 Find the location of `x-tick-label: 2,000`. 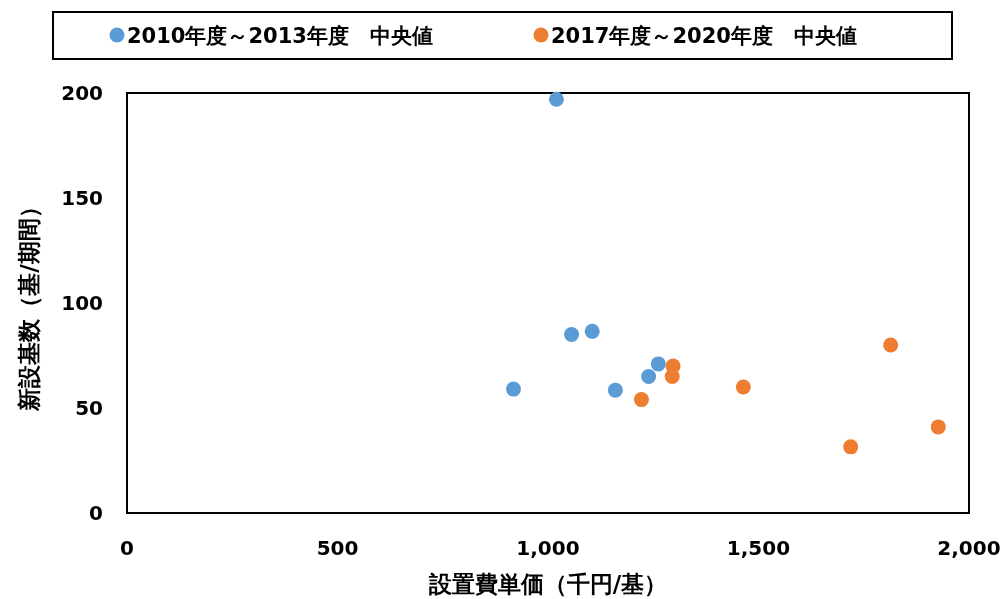

x-tick-label: 2,000 is located at coordinates (969, 548).